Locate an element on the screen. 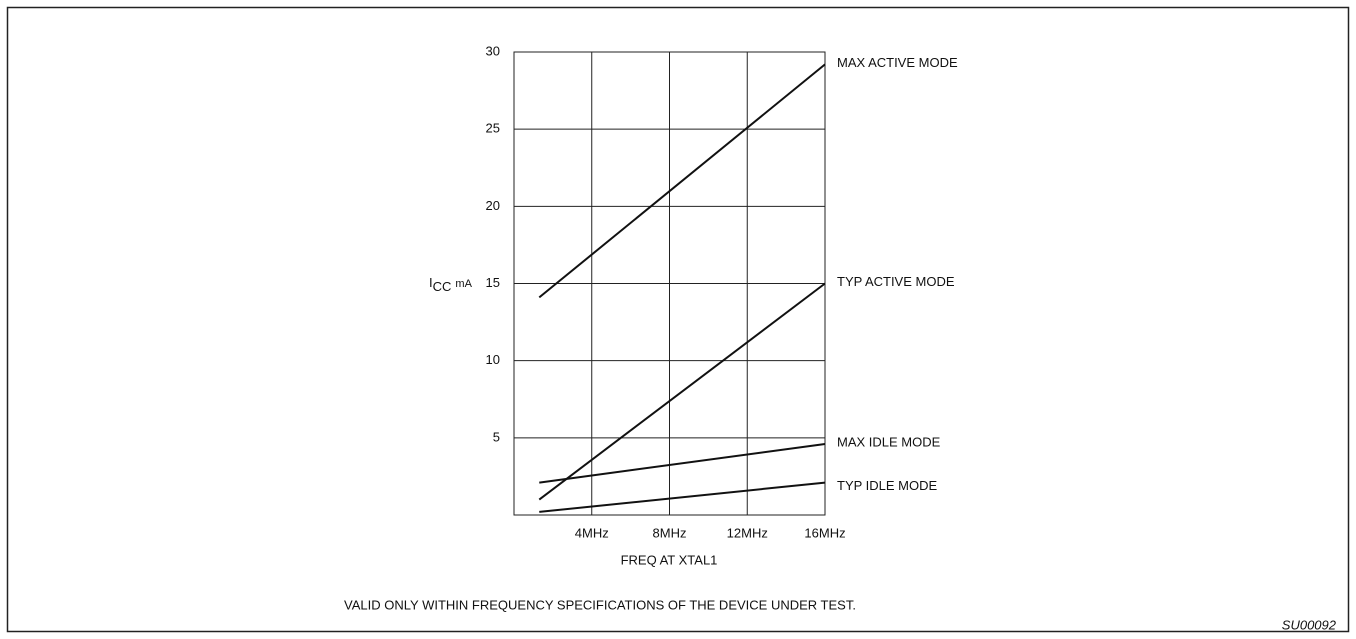 This screenshot has height=639, width=1356. x-tick-label: 12MHz is located at coordinates (747, 532).